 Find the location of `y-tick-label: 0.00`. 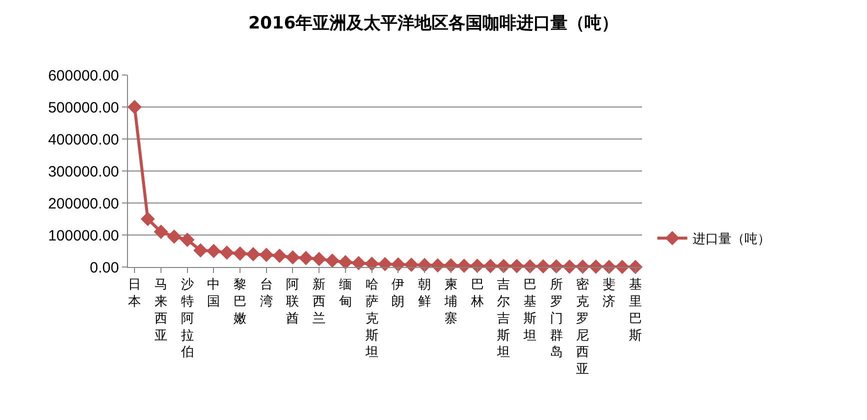

y-tick-label: 0.00 is located at coordinates (104, 267).